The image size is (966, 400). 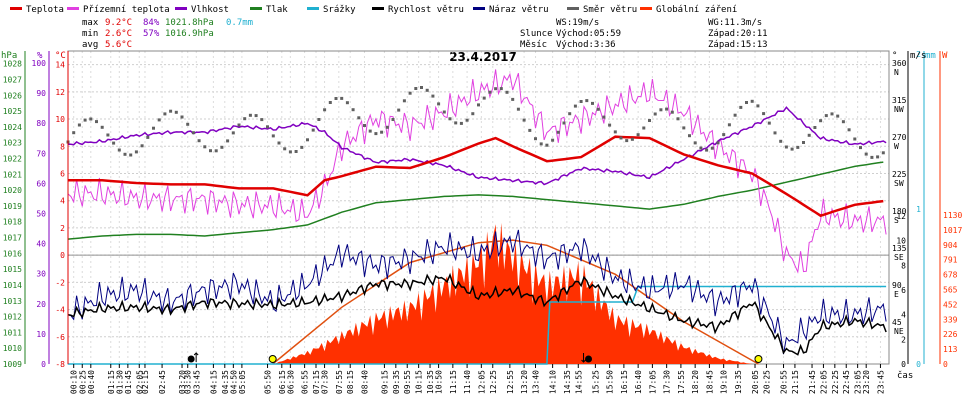 I want to click on moonset-arrow-icon, so click(x=583, y=358).